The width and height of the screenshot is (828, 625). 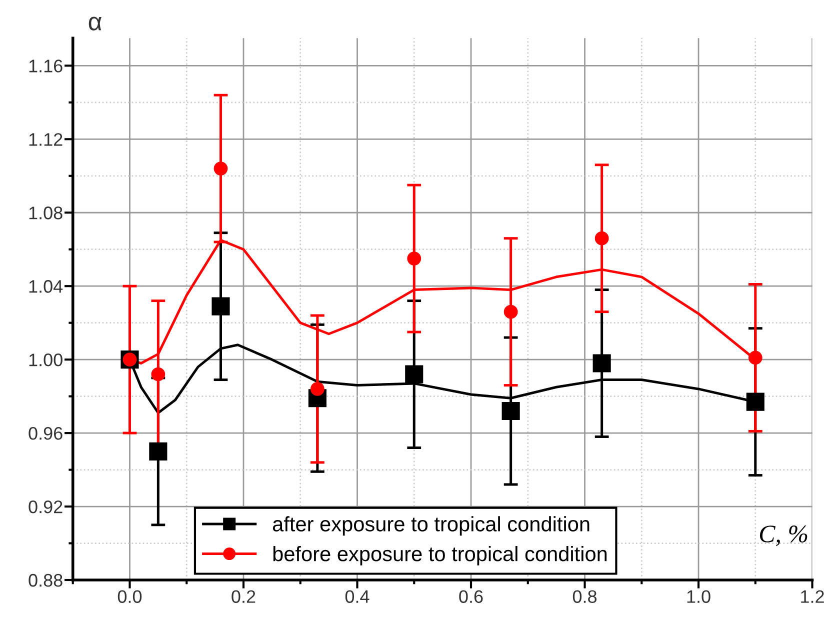 I want to click on y-tick-label: 0.92, so click(x=45, y=507).